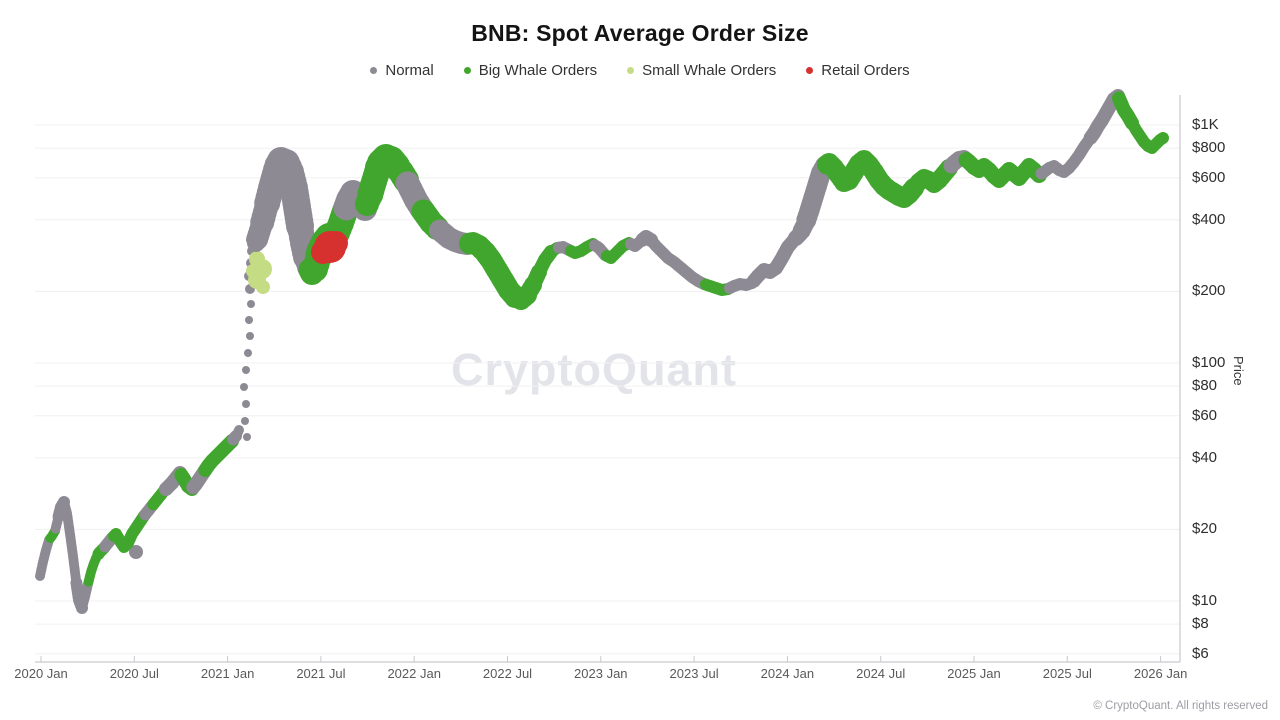 This screenshot has height=720, width=1280. I want to click on legend-marker-normal-icon, so click(374, 70).